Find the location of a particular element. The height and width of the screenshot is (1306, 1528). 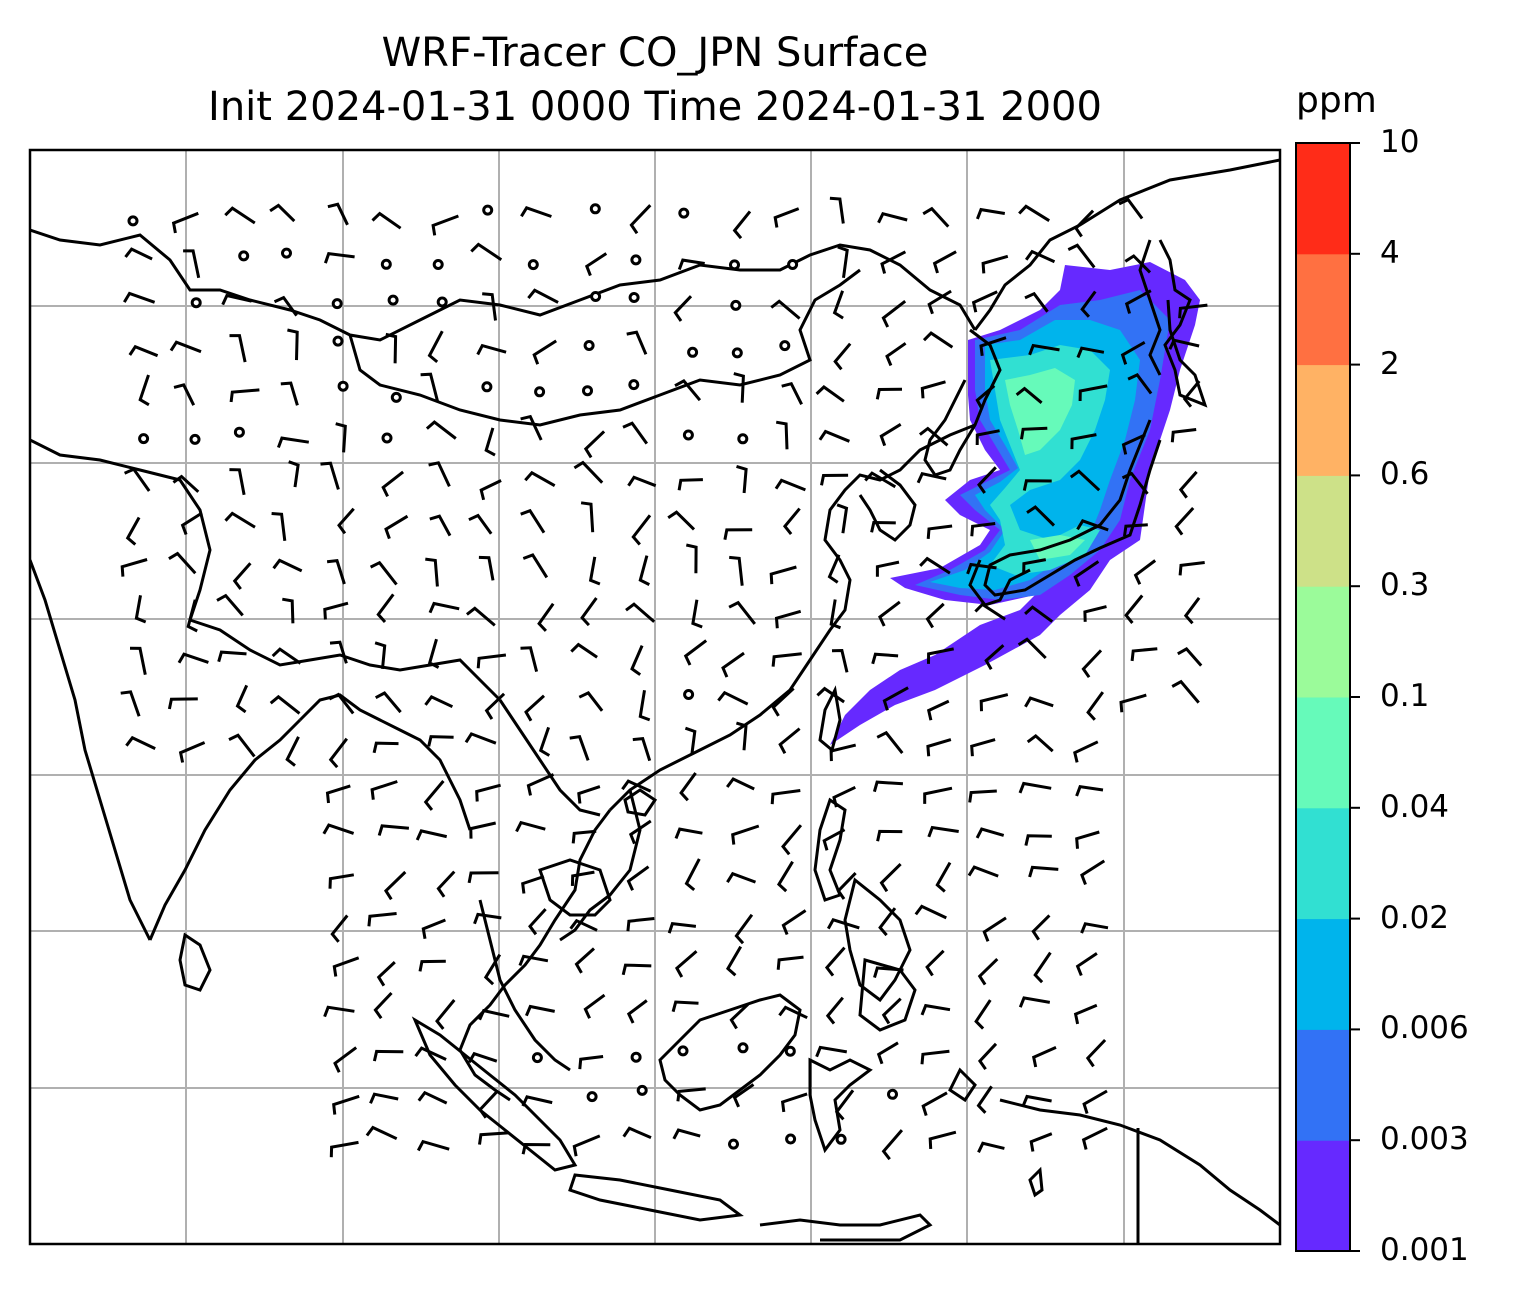

coast-sri-lanka is located at coordinates (195, 962).